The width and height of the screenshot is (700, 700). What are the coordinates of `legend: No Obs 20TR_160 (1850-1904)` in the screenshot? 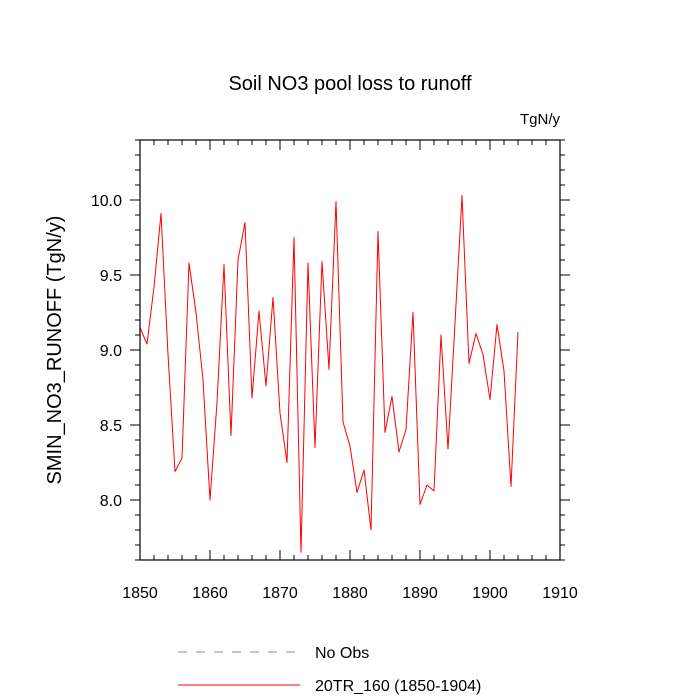 It's located at (329, 670).